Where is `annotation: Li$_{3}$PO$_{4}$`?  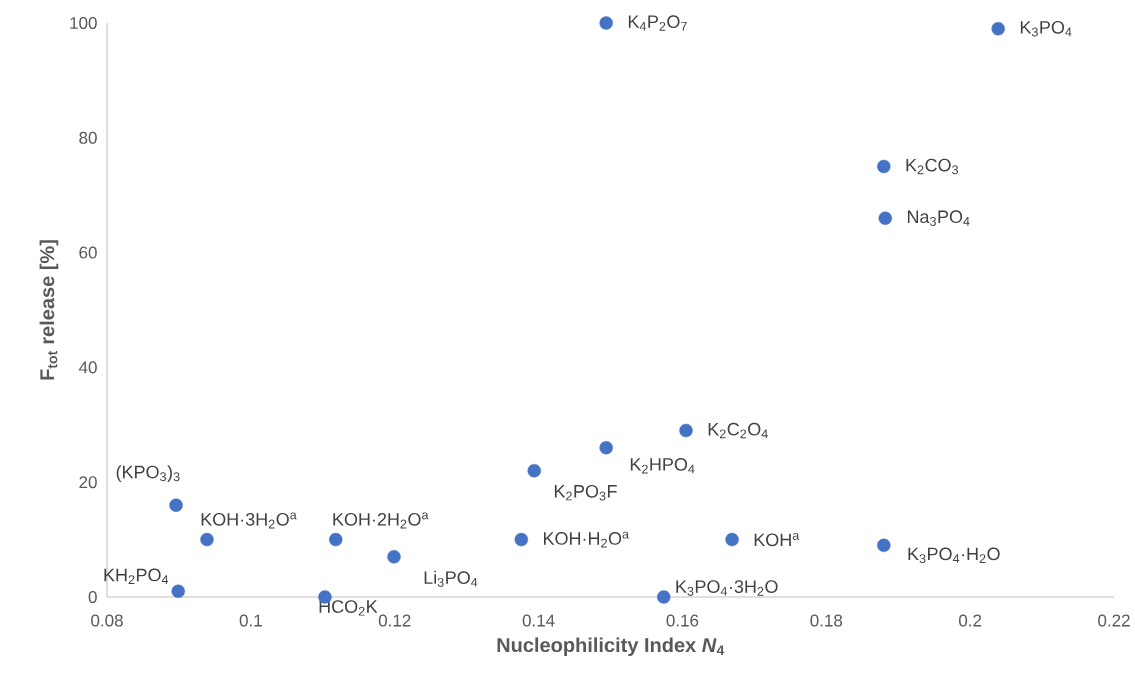 annotation: Li$_{3}$PO$_{4}$ is located at coordinates (451, 578).